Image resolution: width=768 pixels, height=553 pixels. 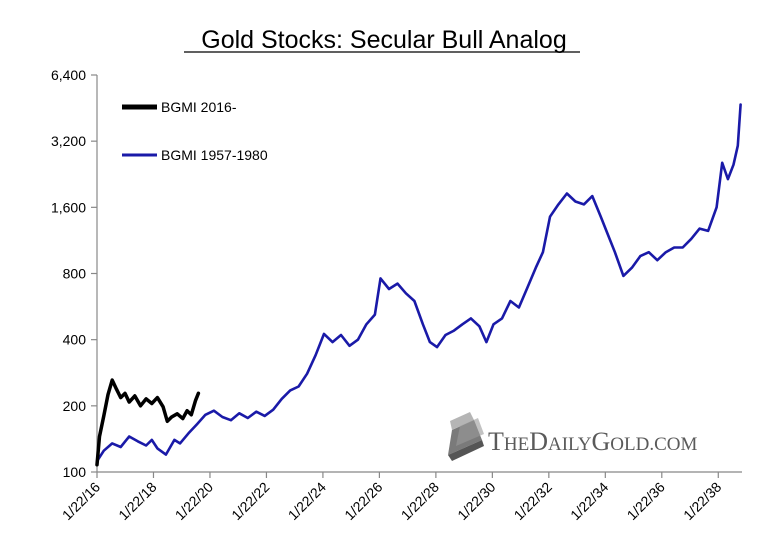 What do you see at coordinates (68, 141) in the screenshot?
I see `y-tick-label: 3,200` at bounding box center [68, 141].